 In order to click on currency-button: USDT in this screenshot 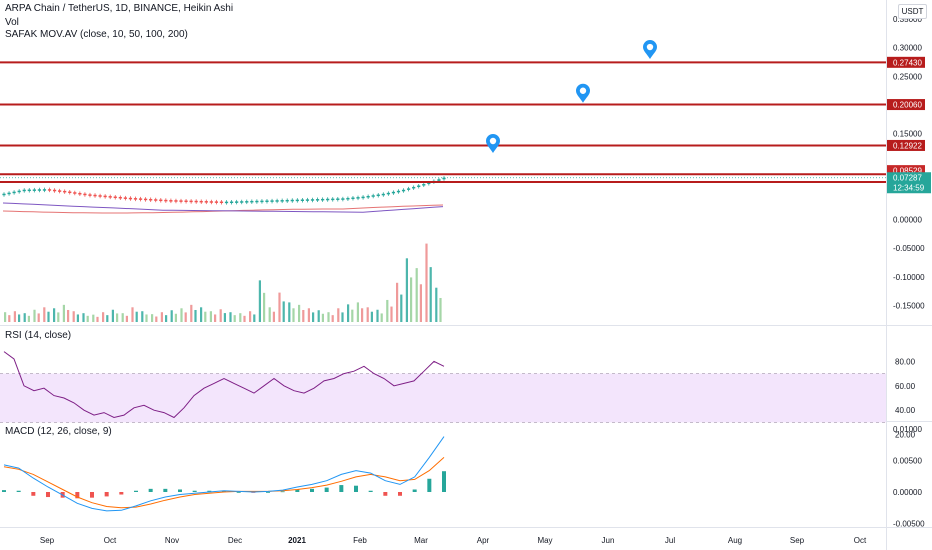, I will do `click(912, 11)`.